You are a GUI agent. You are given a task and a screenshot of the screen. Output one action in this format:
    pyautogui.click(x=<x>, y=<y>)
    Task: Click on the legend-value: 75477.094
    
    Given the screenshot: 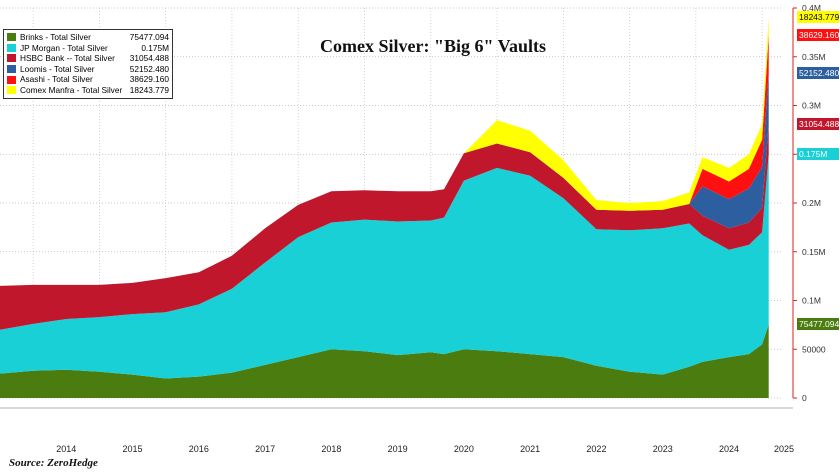 What is the action you would take?
    pyautogui.click(x=149, y=37)
    